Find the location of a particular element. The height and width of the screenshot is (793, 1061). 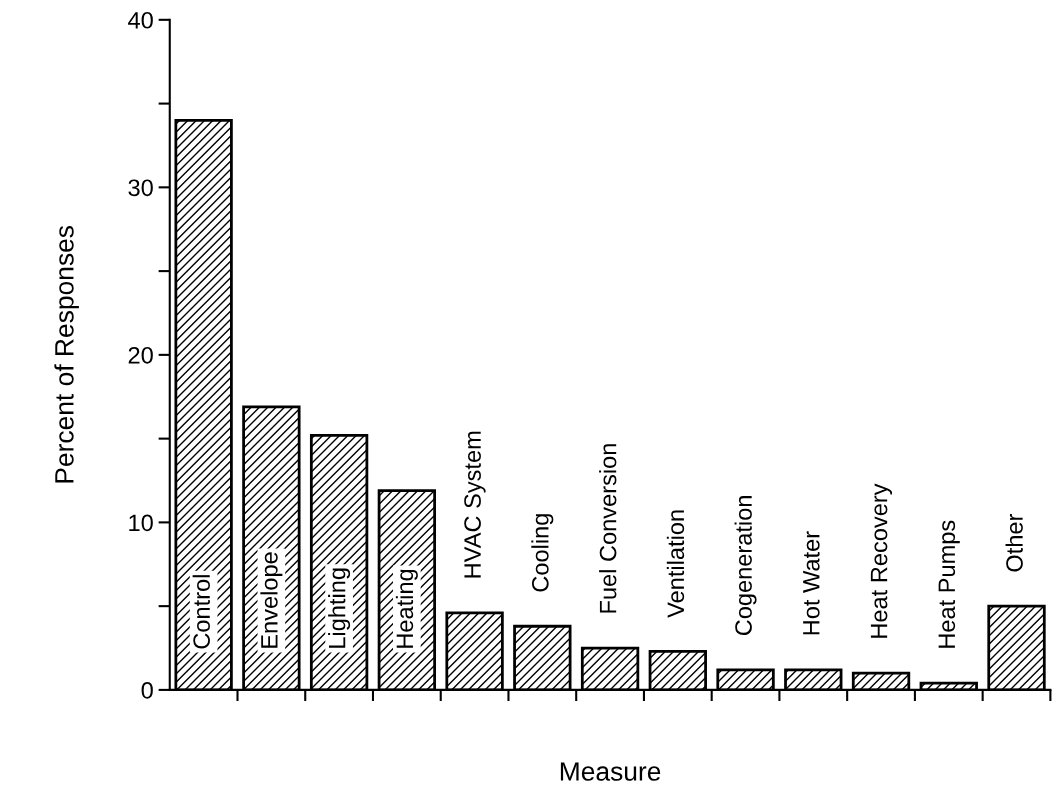

x-tick-label: HVAC System is located at coordinates (475, 504).